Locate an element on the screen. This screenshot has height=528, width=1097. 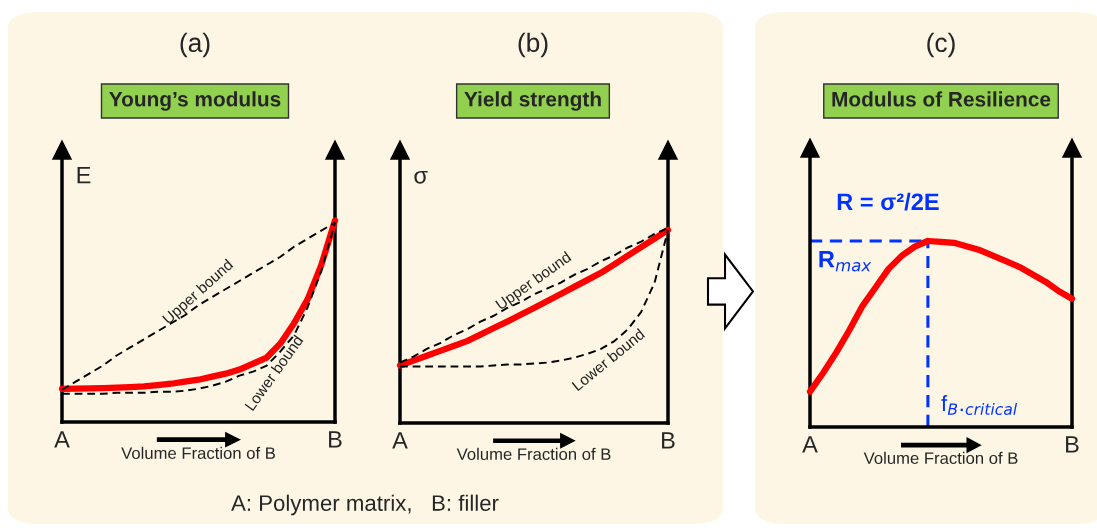
y-axis-title: σ is located at coordinates (421, 177).